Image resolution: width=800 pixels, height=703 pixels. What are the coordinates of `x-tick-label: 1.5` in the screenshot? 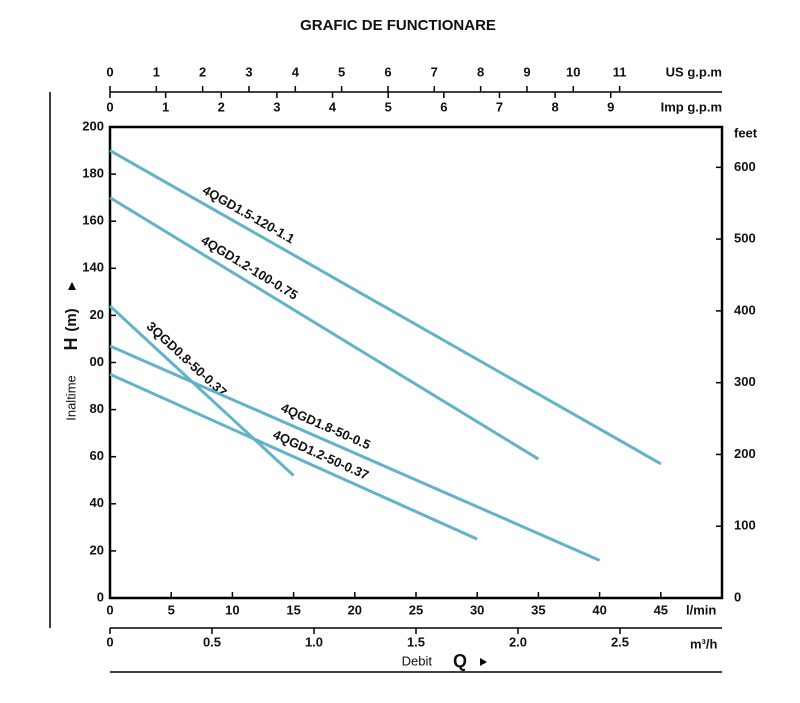 It's located at (416, 641).